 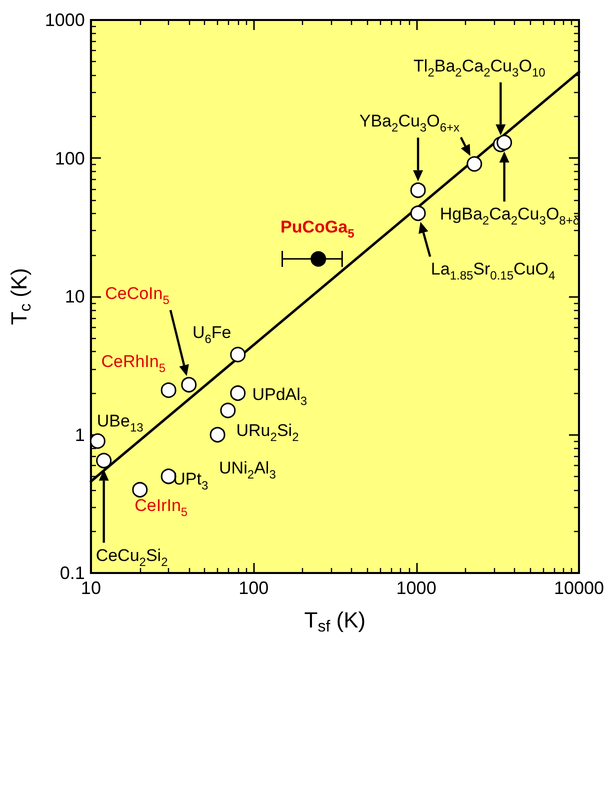 I want to click on x-tick-label: 100, so click(x=253, y=588).